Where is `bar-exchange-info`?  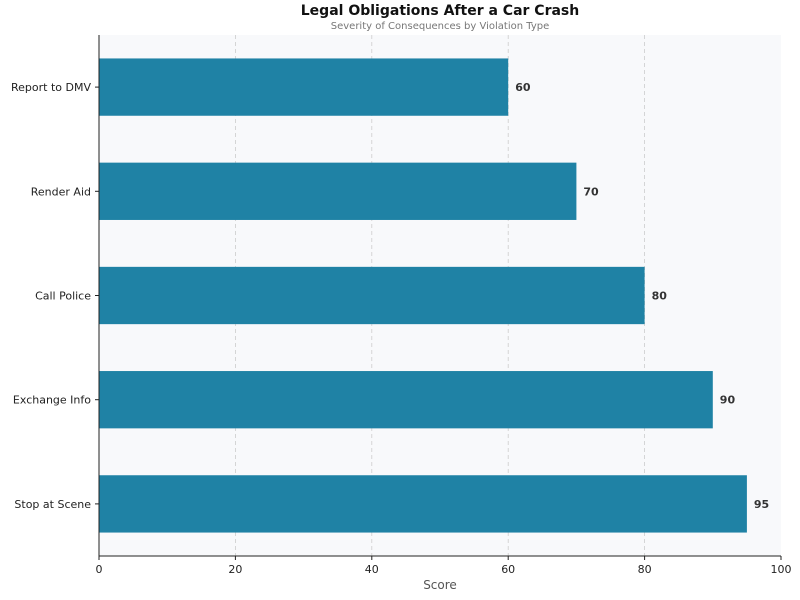 bar-exchange-info is located at coordinates (406, 400).